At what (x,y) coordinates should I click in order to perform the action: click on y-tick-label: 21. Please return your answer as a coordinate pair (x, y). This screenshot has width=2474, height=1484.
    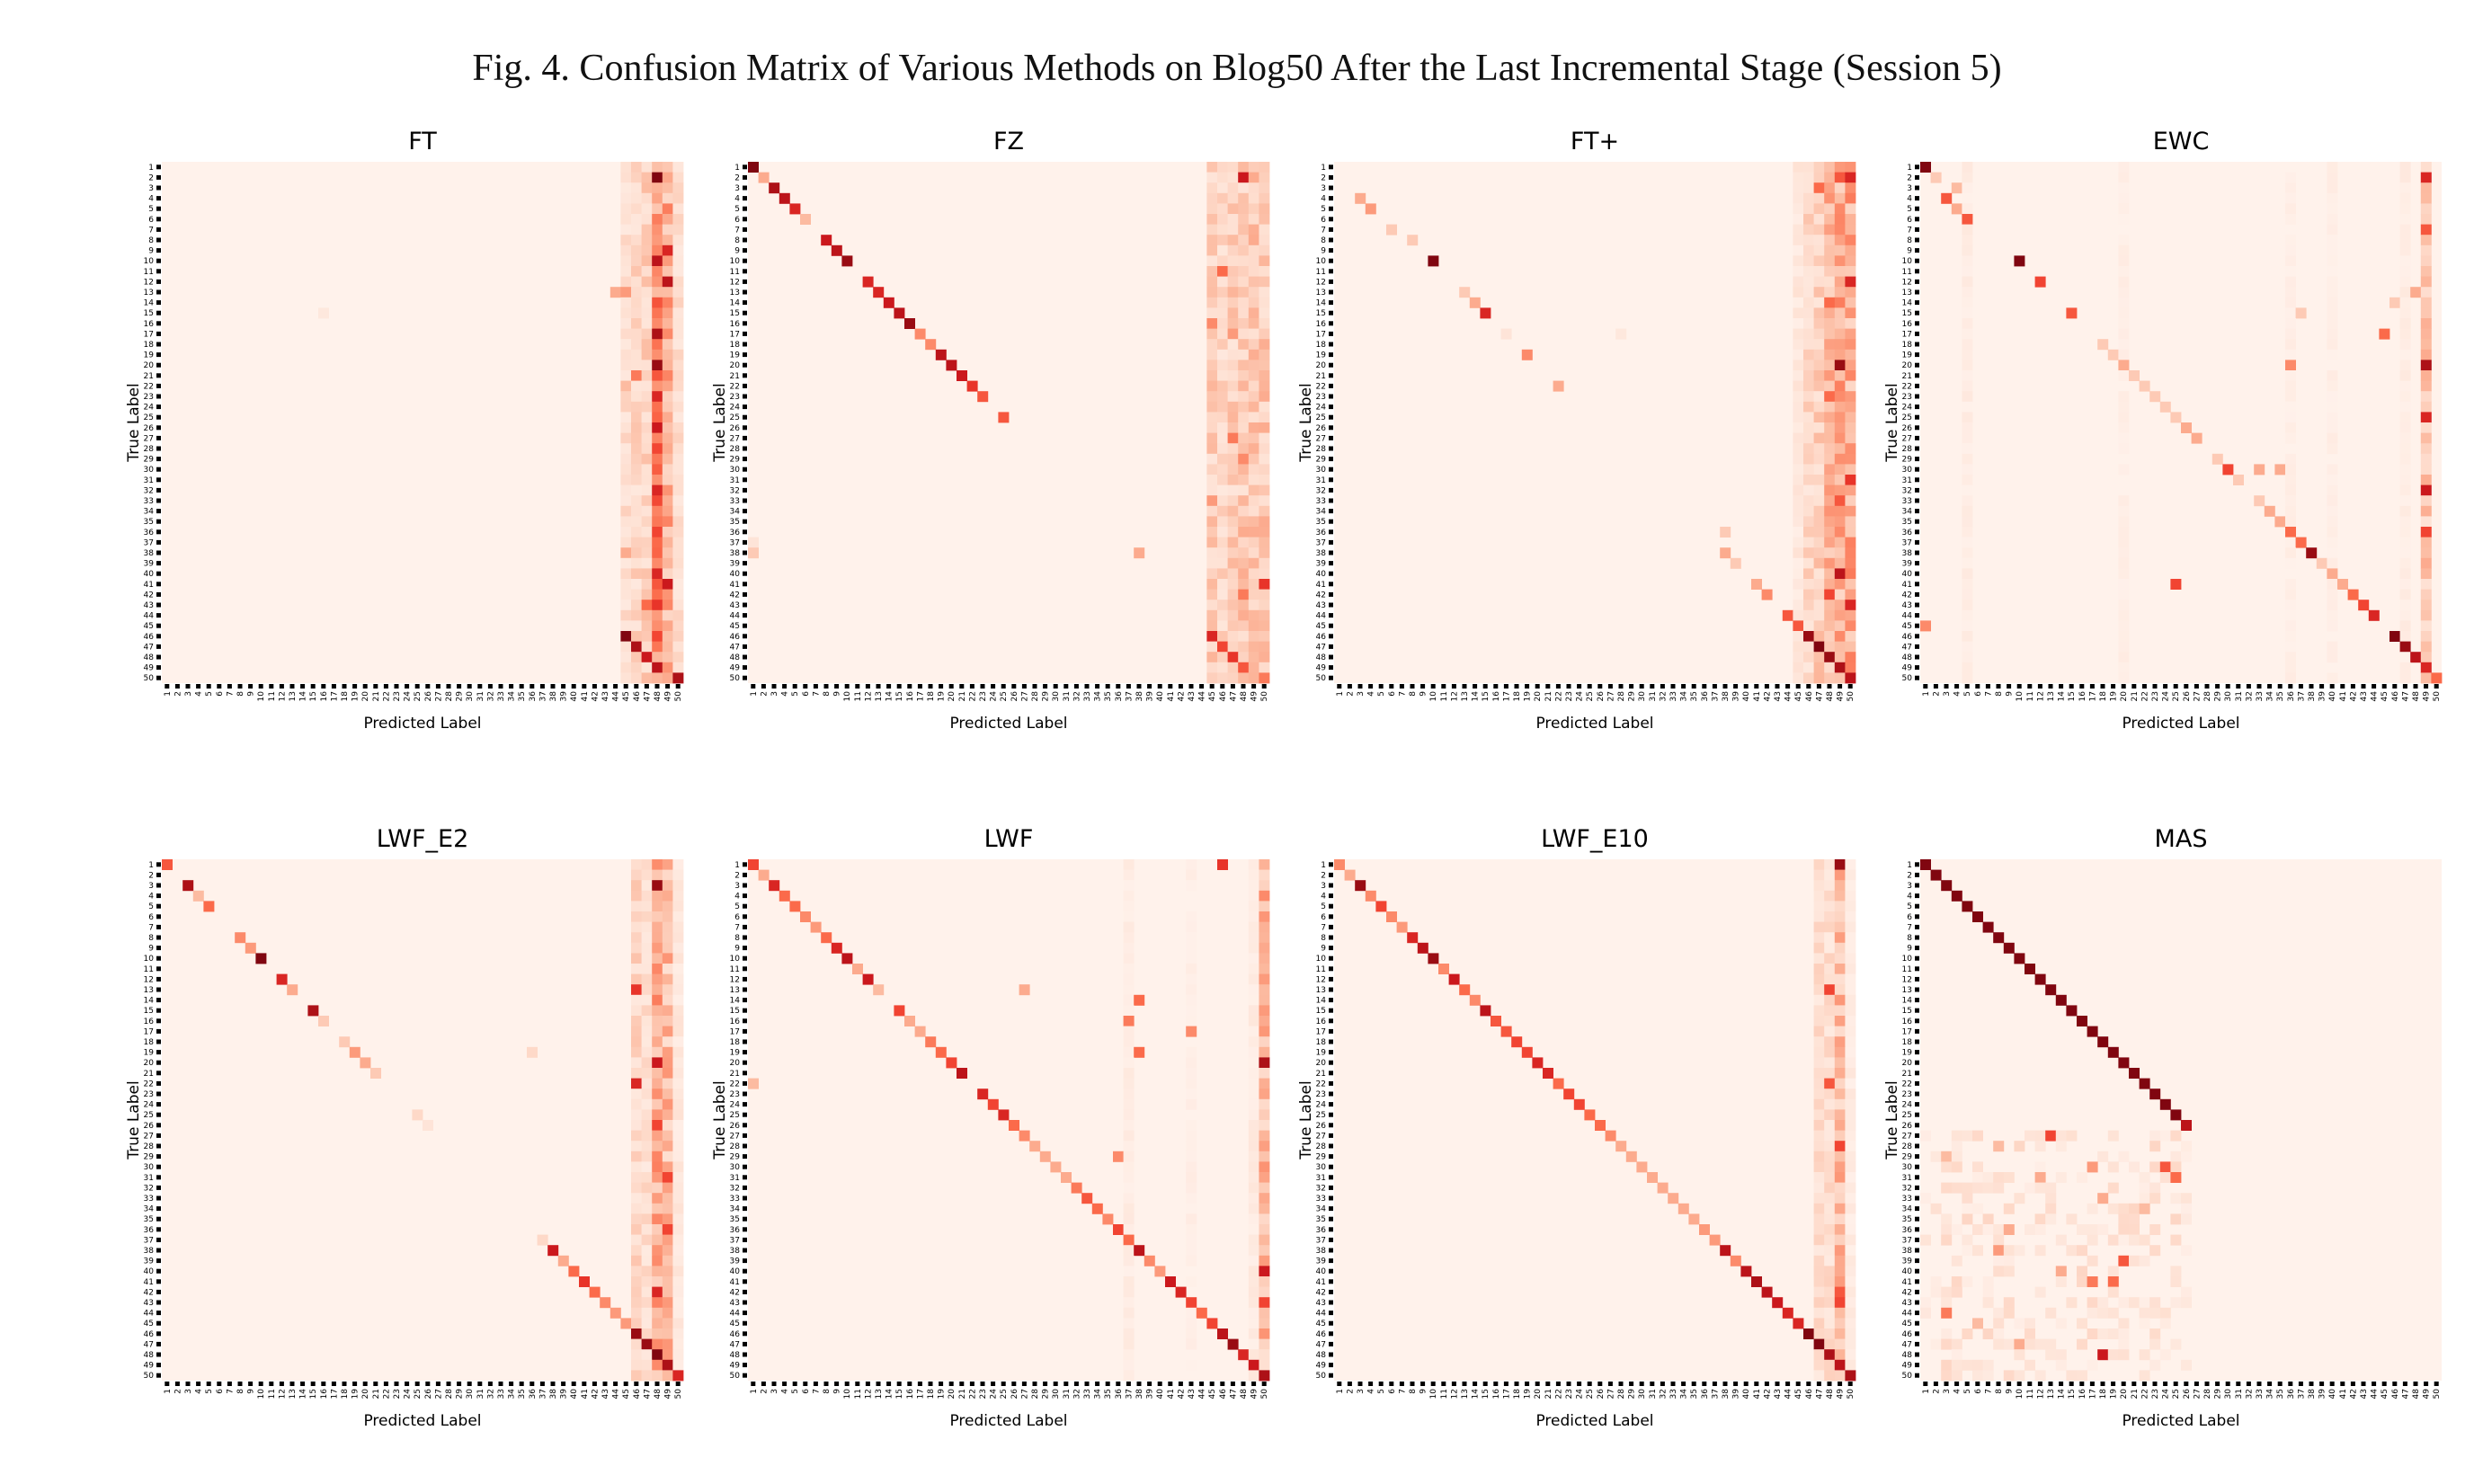
    Looking at the image, I should click on (1321, 376).